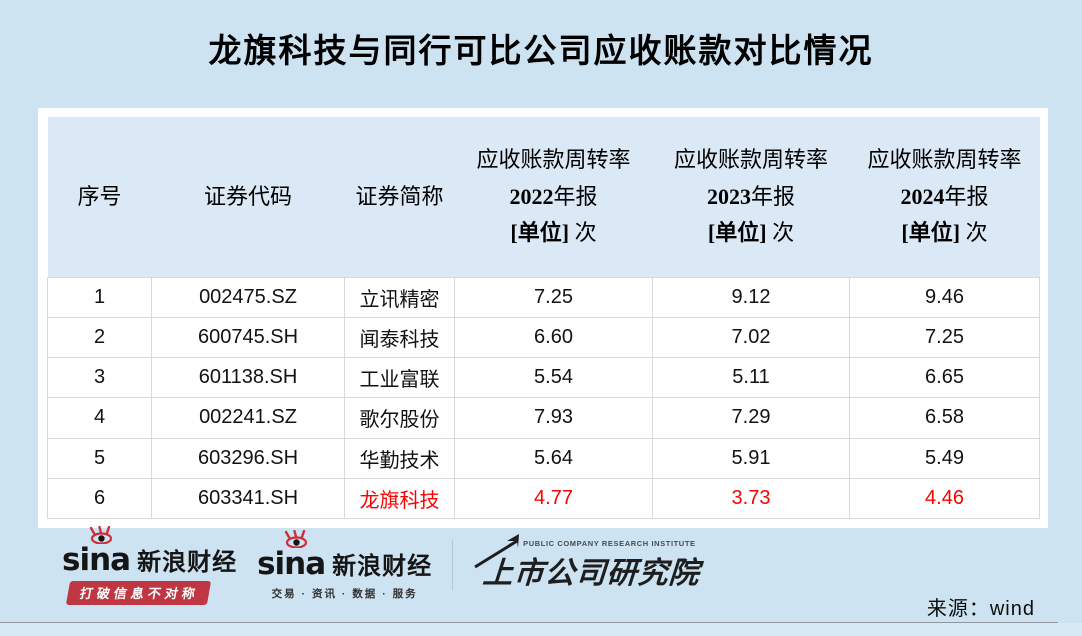 This screenshot has width=1082, height=636. Describe the element at coordinates (99, 337) in the screenshot. I see `cell-no: 2` at that location.